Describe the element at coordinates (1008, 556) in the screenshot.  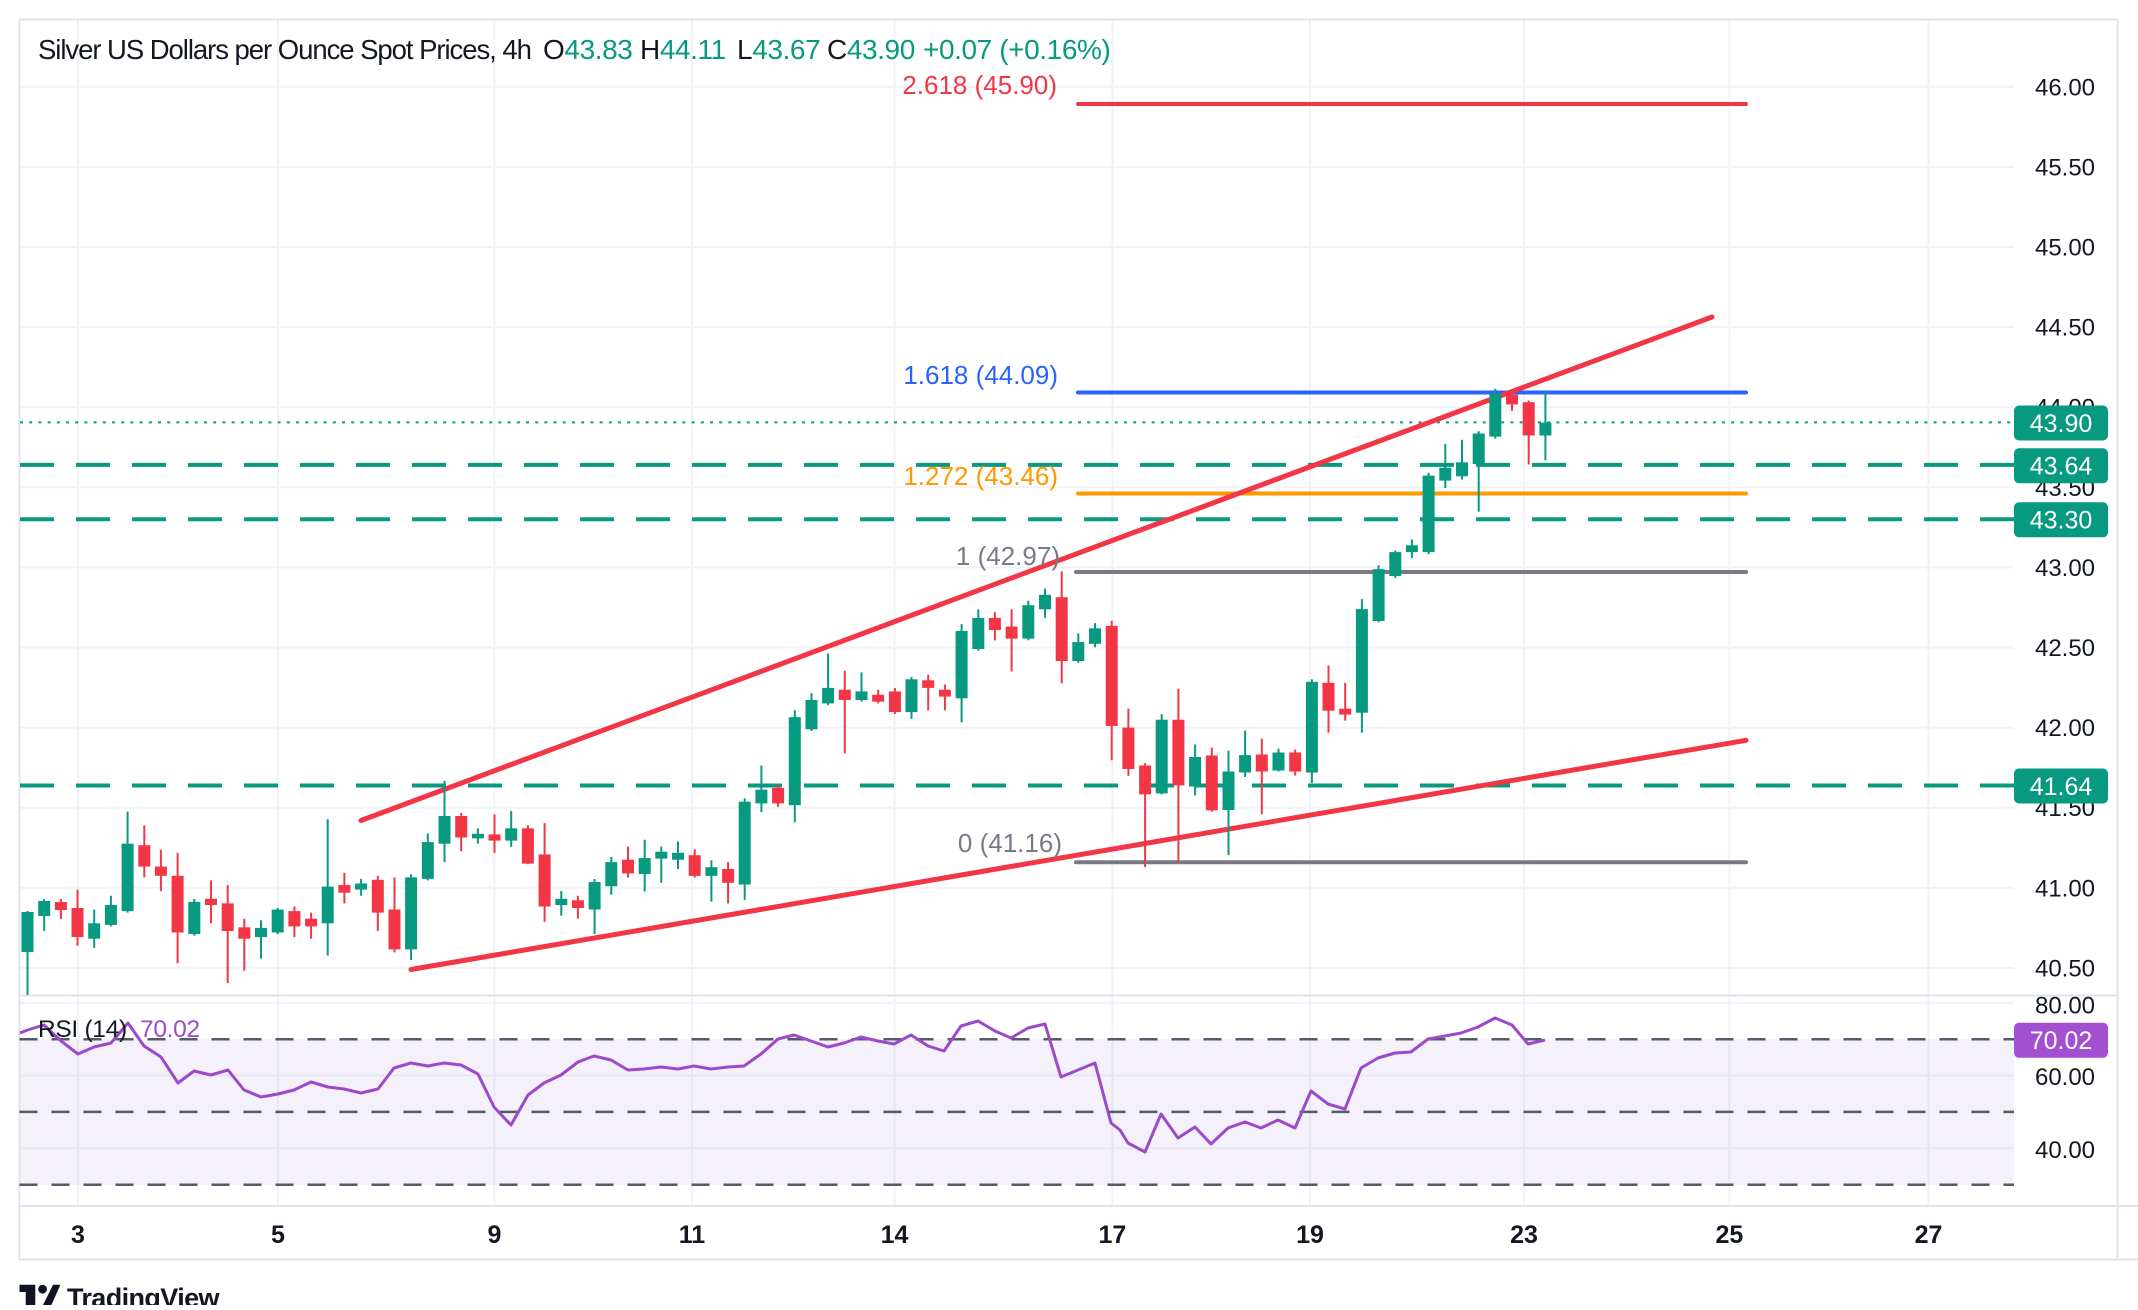
I see `svg-text: 1 (42.97)` at that location.